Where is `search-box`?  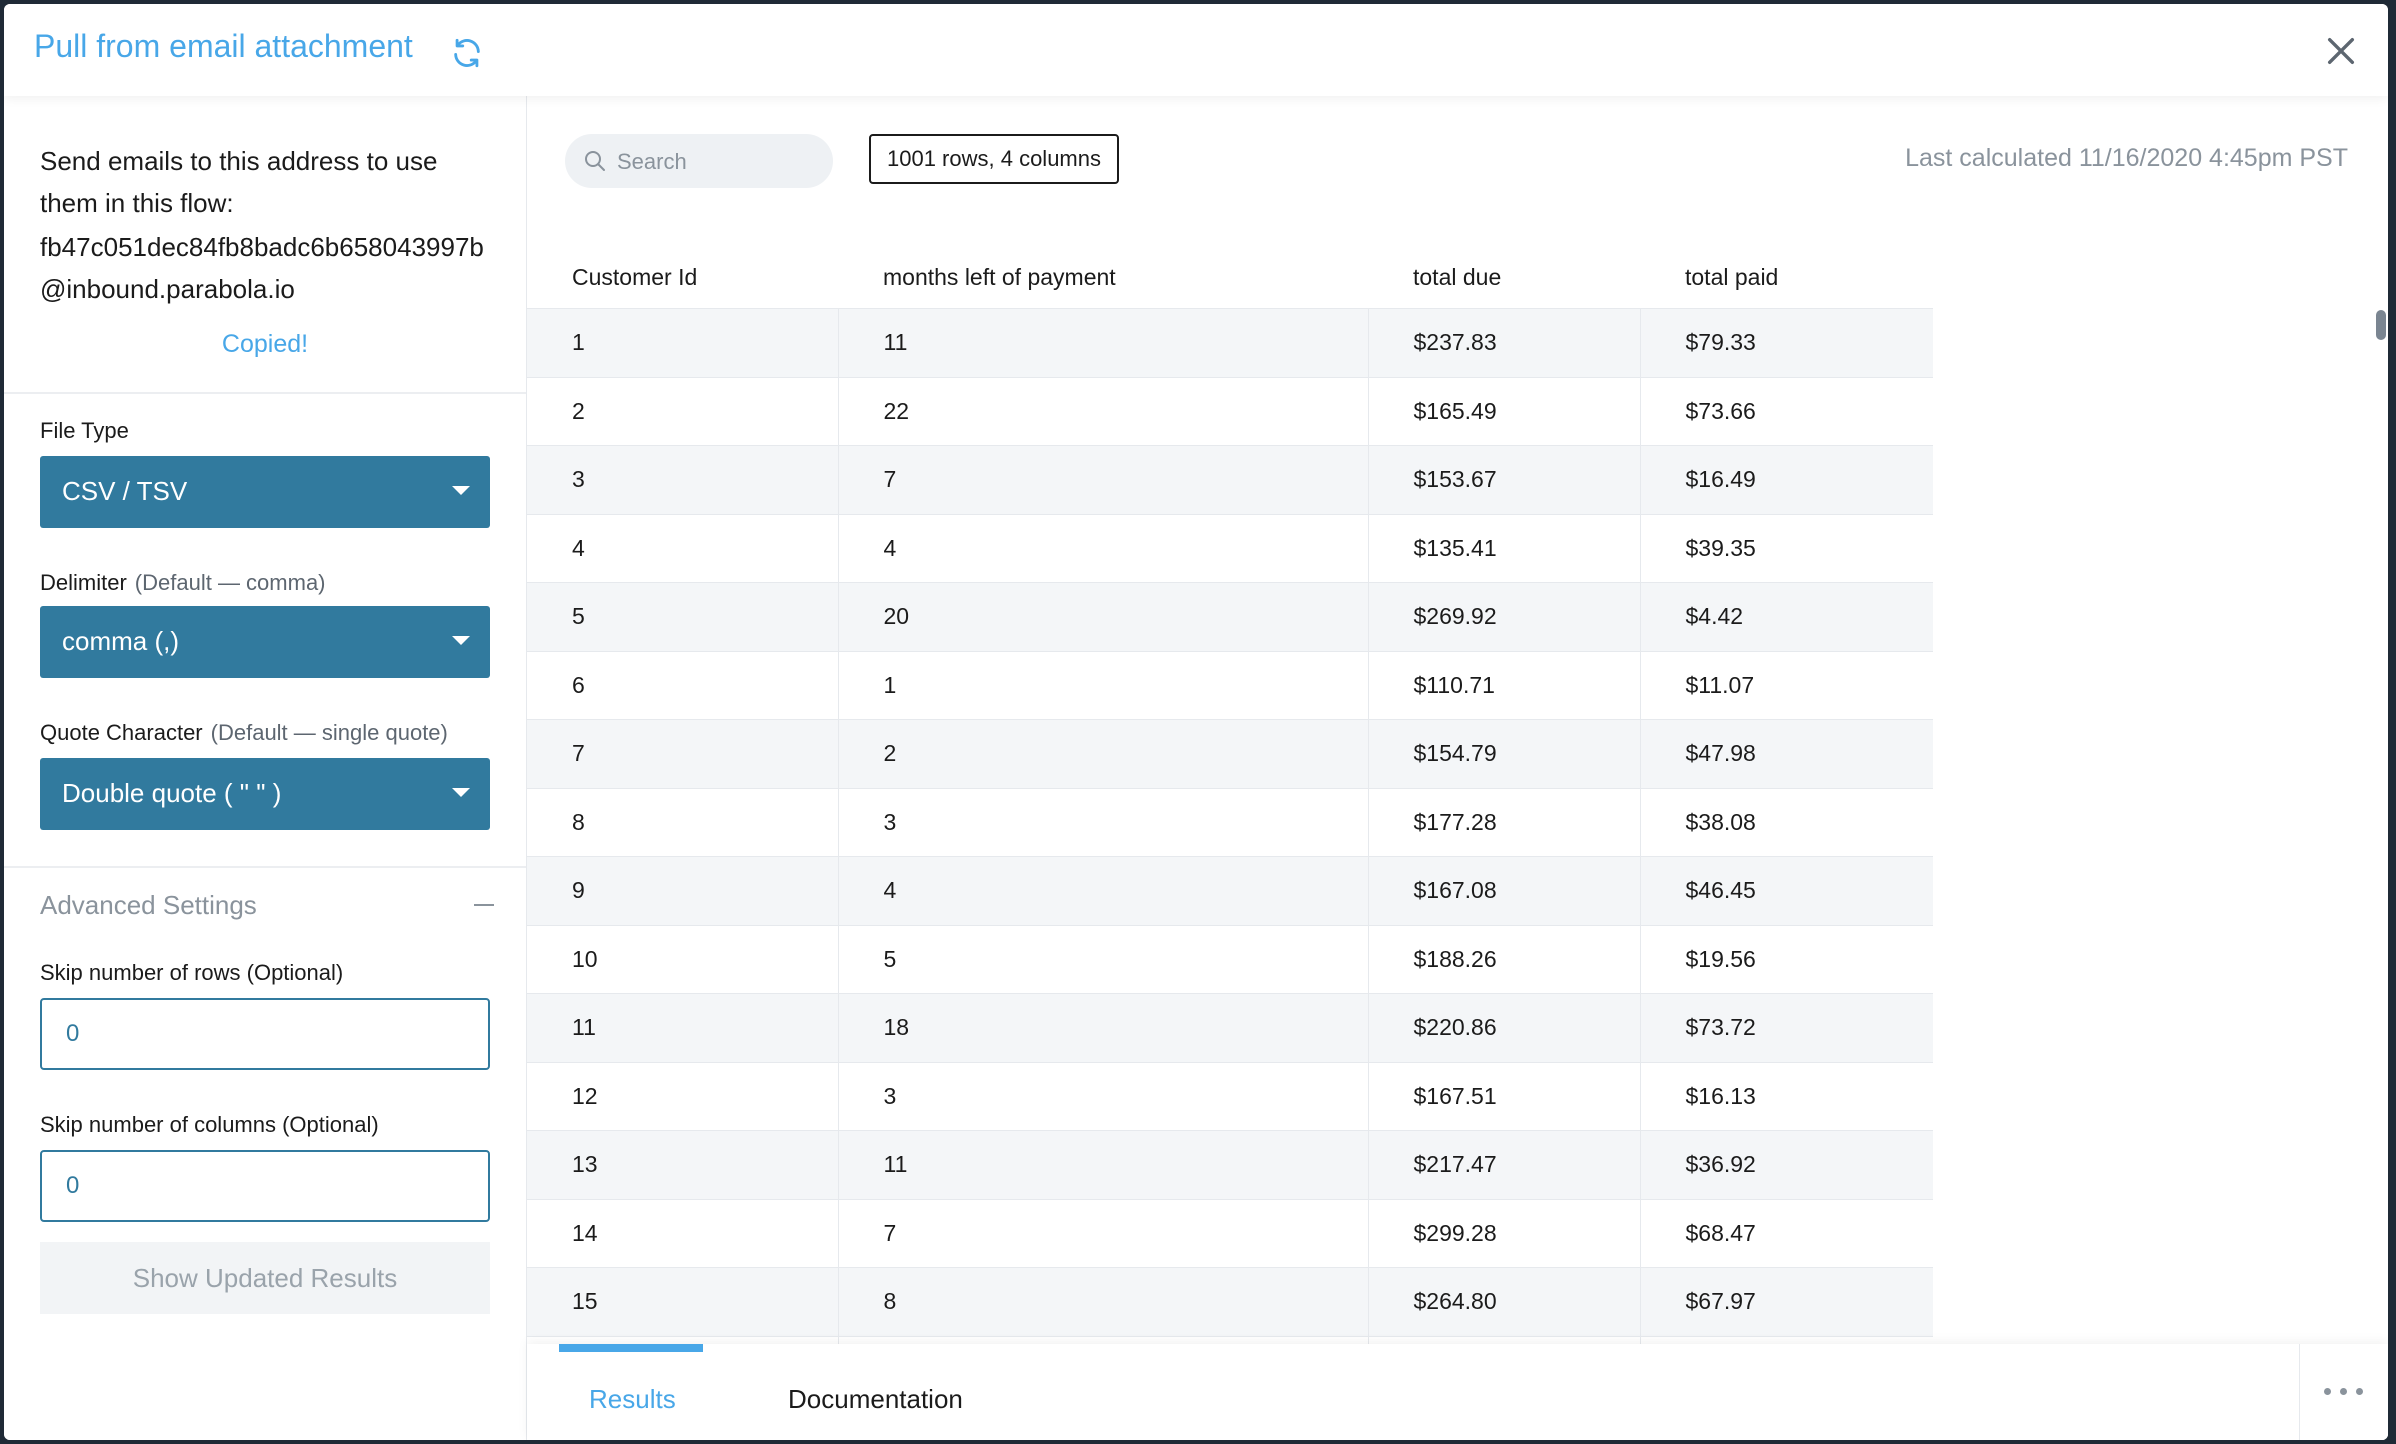 search-box is located at coordinates (699, 161).